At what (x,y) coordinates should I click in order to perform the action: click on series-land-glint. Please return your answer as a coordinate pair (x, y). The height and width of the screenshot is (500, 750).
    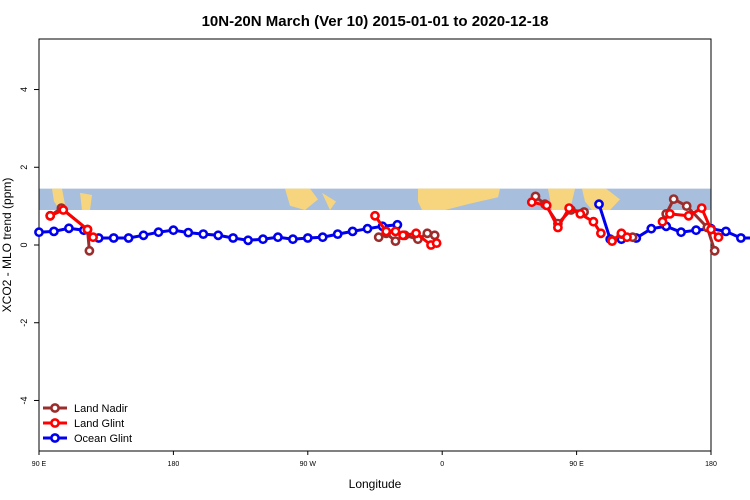
    Looking at the image, I should click on (384, 223).